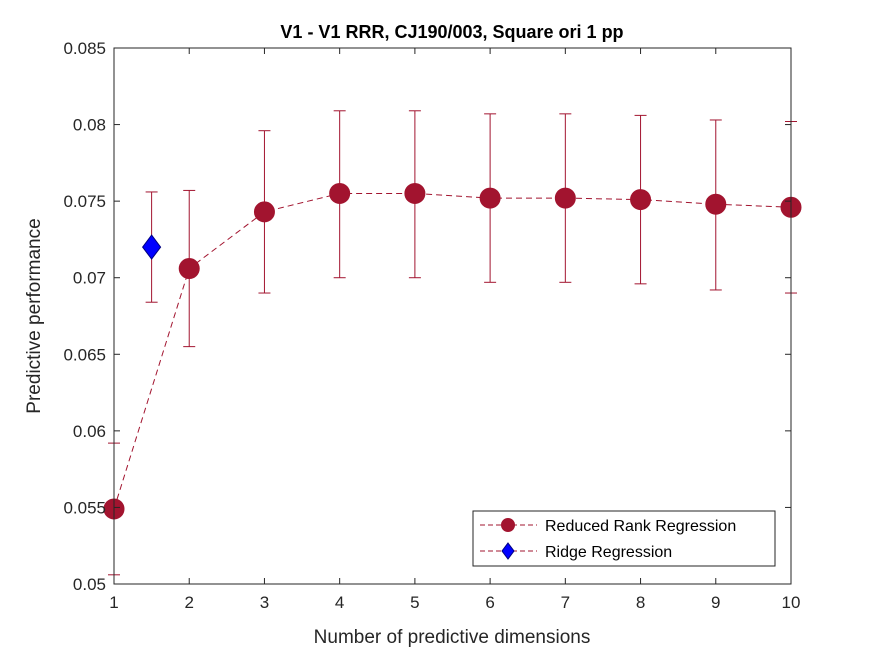 The image size is (875, 656). I want to click on series-ridge, so click(151, 247).